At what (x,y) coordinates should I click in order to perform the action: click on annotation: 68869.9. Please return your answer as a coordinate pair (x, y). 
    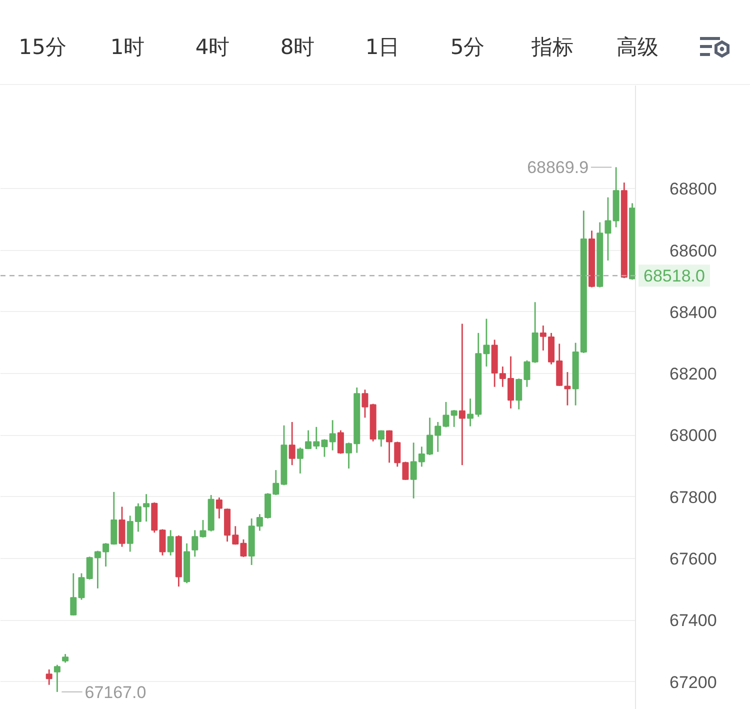
    Looking at the image, I should click on (558, 168).